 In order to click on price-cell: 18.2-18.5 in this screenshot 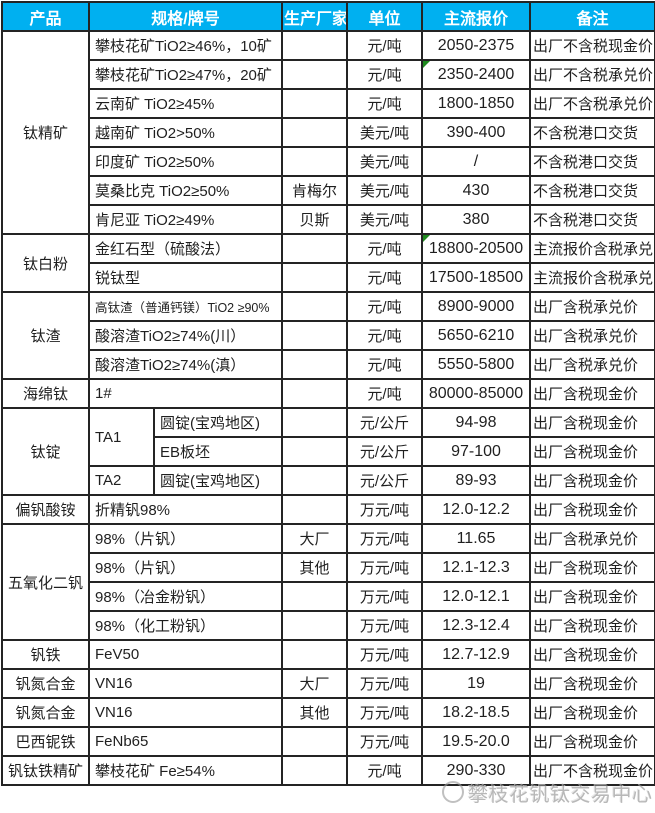, I will do `click(476, 712)`.